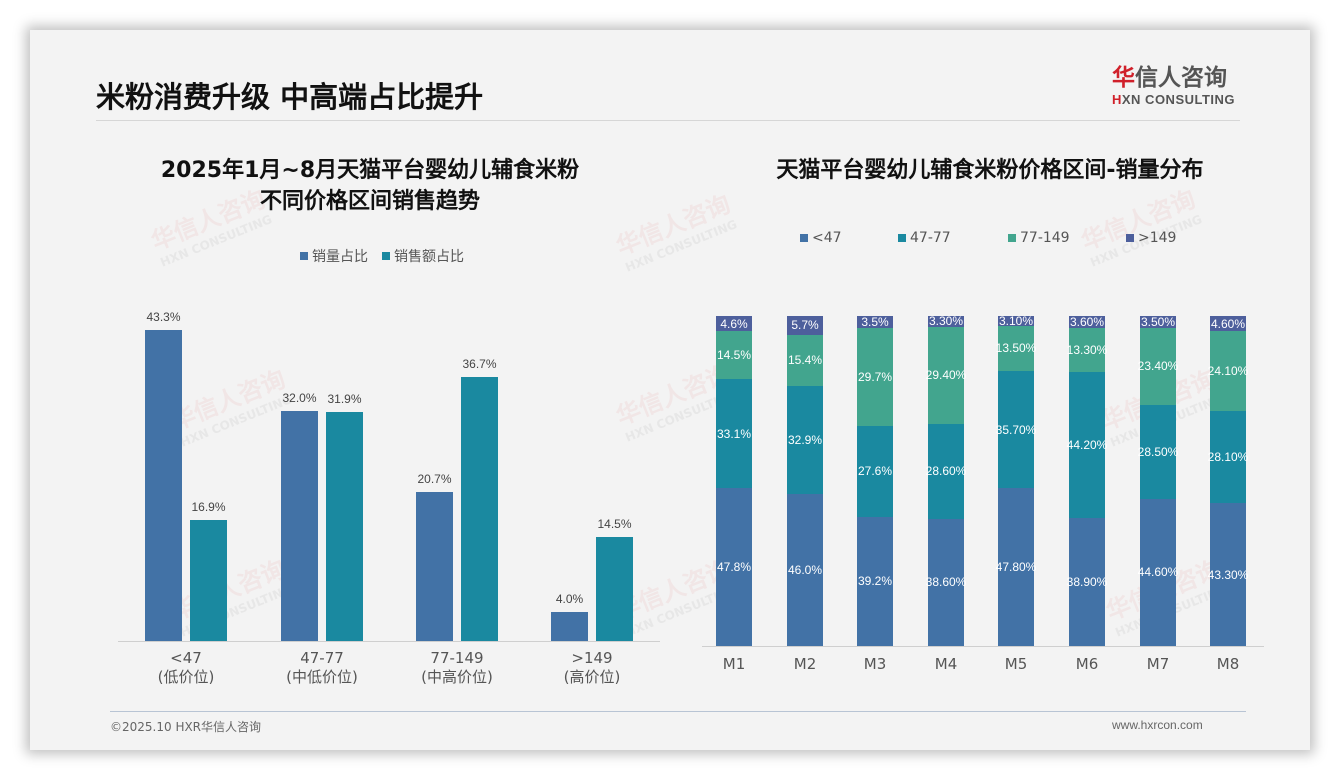 The image size is (1340, 780). I want to click on title-divider, so click(668, 120).